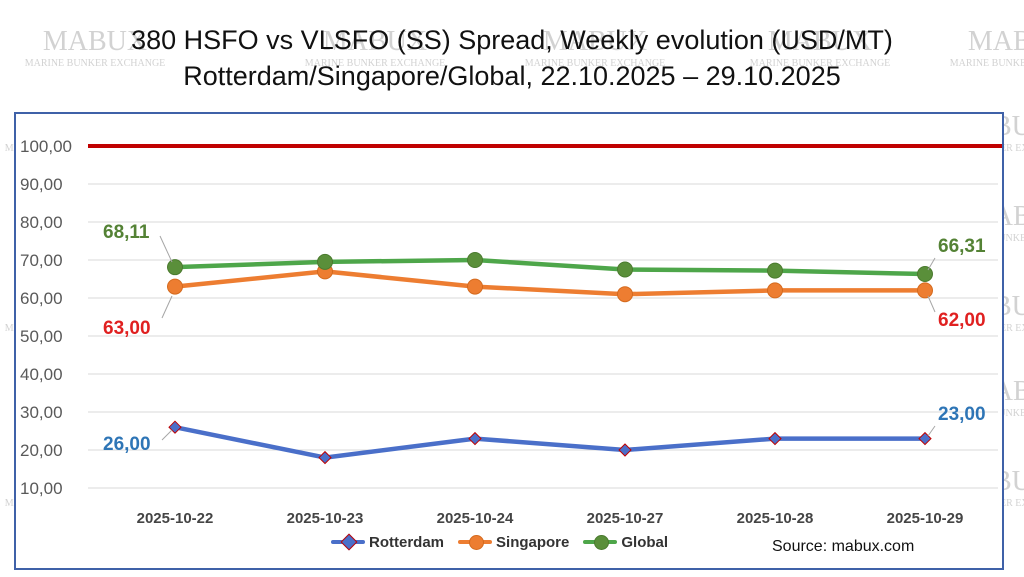 The image size is (1024, 577). What do you see at coordinates (41, 450) in the screenshot?
I see `y-tick-label: 20,00` at bounding box center [41, 450].